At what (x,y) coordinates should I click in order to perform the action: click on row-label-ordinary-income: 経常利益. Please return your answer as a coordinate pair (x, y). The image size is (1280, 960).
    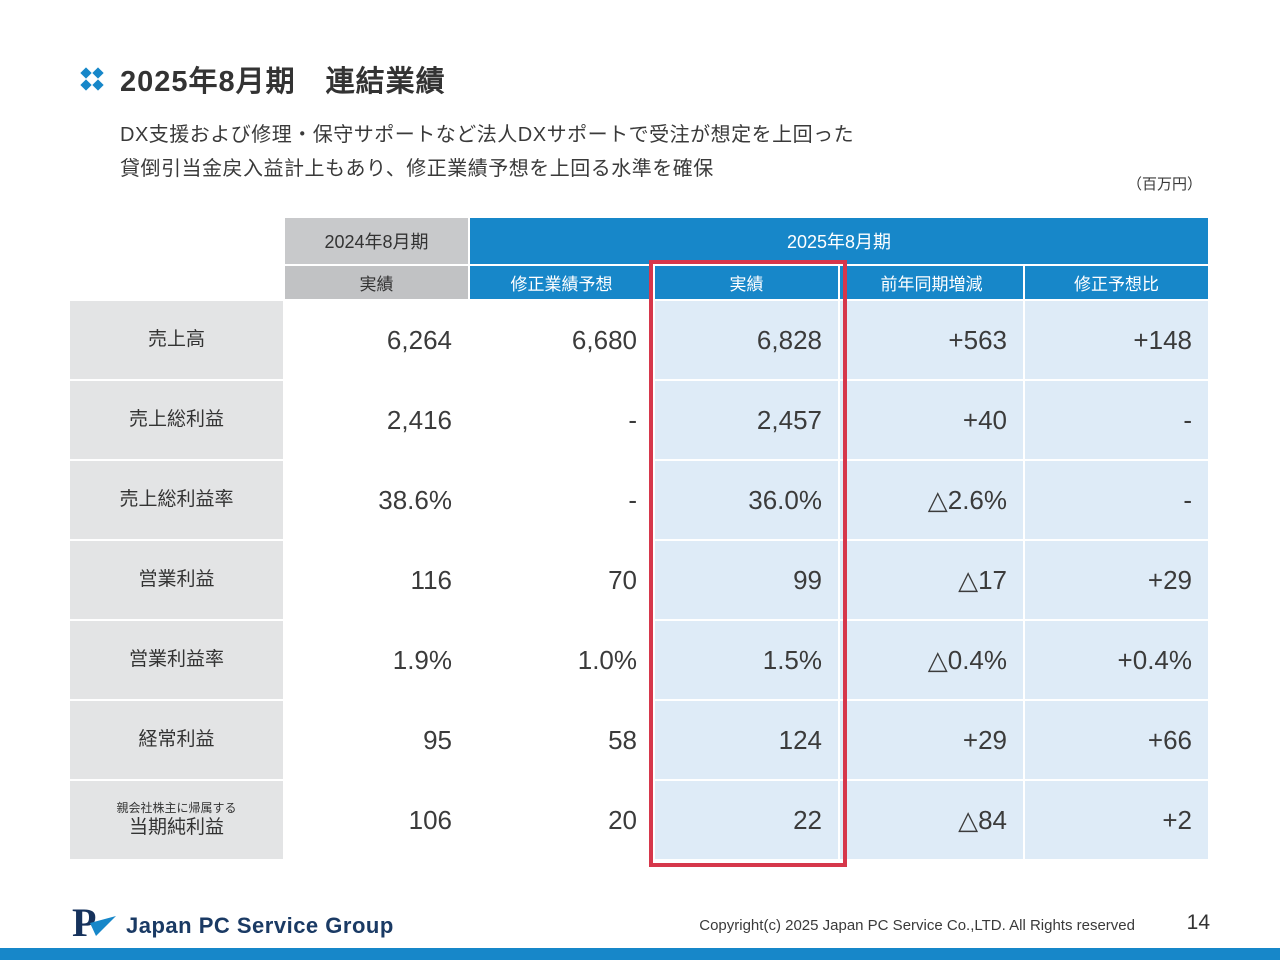
    Looking at the image, I should click on (176, 740).